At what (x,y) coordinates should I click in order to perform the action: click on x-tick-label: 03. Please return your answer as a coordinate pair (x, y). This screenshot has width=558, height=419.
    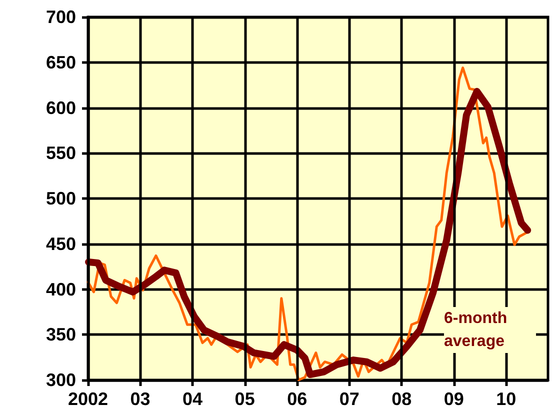
    Looking at the image, I should click on (140, 399).